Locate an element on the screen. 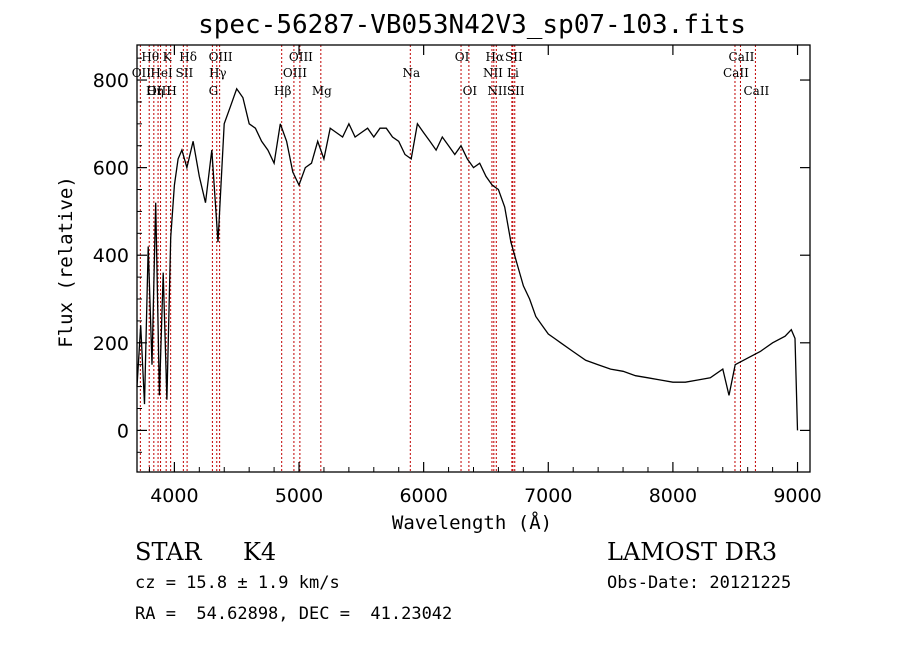 This screenshot has height=649, width=900. coordinates: RA = 54.62898, DEC = 41.23042 is located at coordinates (294, 614).